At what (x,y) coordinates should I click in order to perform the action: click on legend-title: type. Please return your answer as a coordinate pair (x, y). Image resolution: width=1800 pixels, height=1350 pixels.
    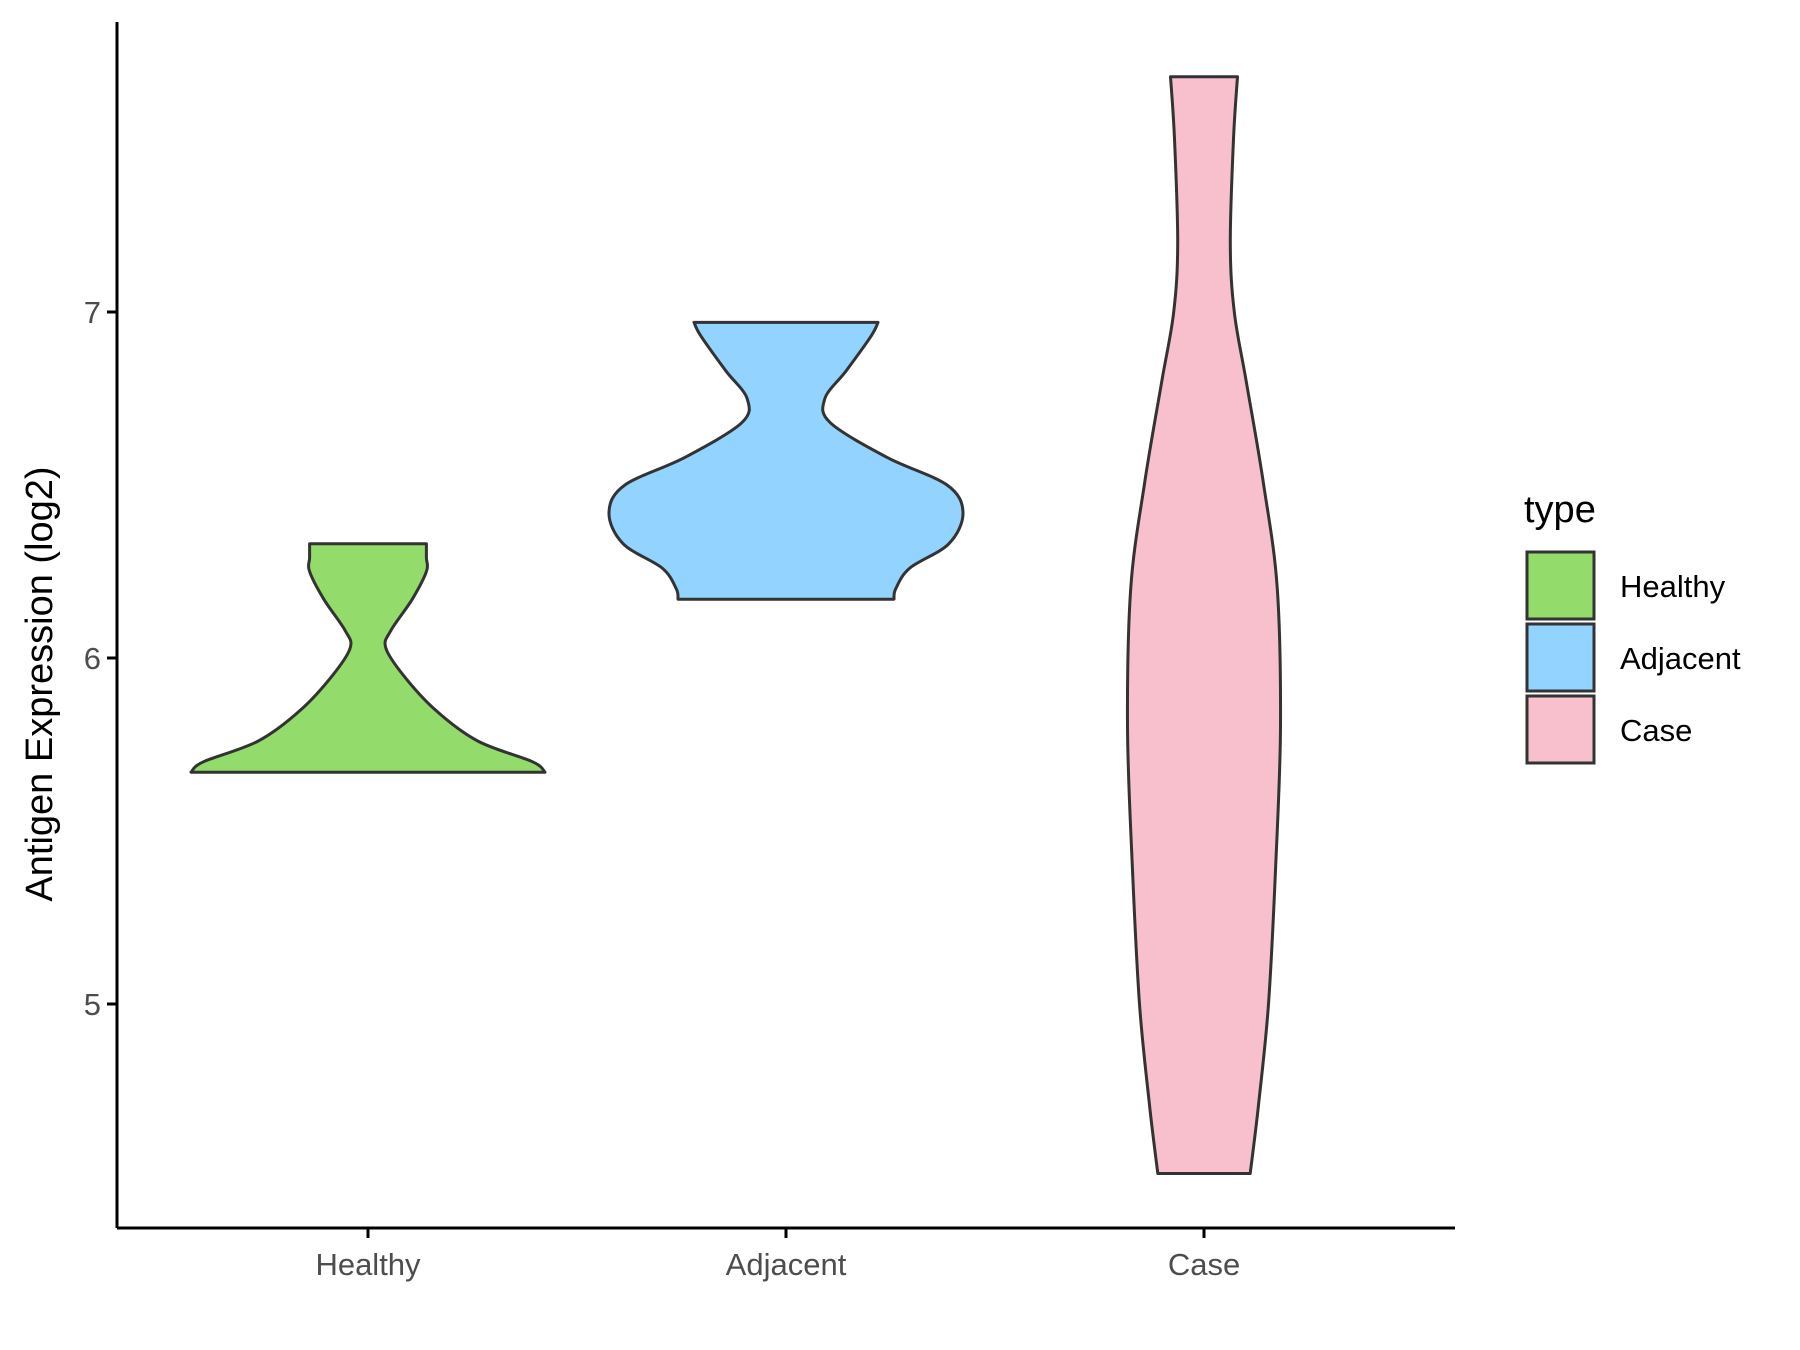
    Looking at the image, I should click on (1560, 510).